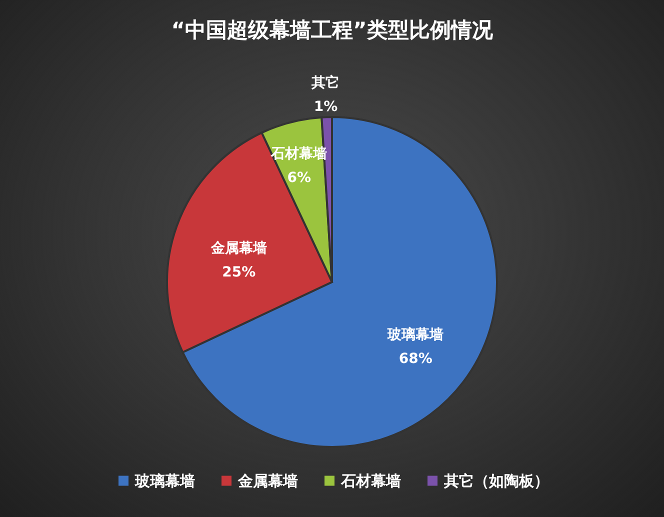 This screenshot has width=664, height=517. What do you see at coordinates (267, 481) in the screenshot?
I see `legend-label: 金属幕墙` at bounding box center [267, 481].